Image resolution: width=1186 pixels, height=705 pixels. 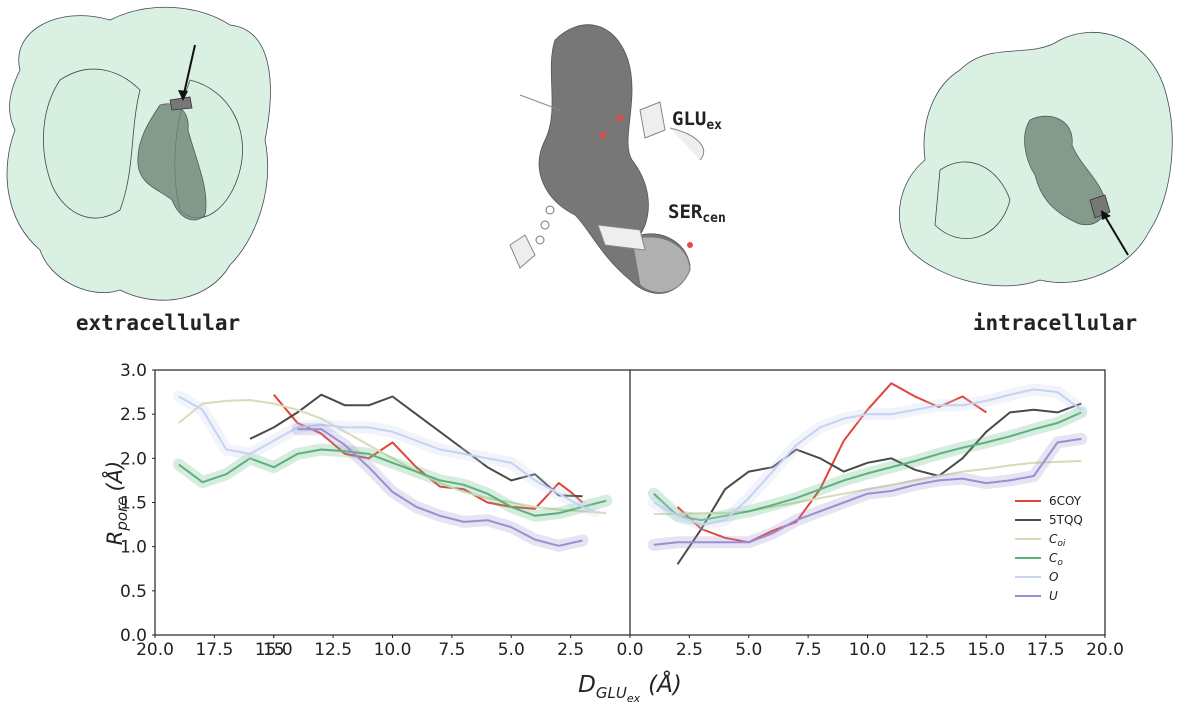 I want to click on legend-name: 5TQQ, so click(x=1066, y=520).